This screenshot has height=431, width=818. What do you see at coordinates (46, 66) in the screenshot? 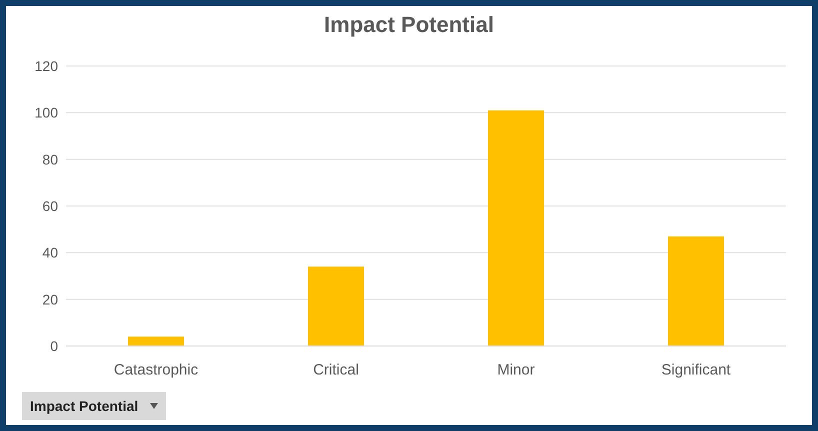
I see `y-tick-label: 120` at bounding box center [46, 66].